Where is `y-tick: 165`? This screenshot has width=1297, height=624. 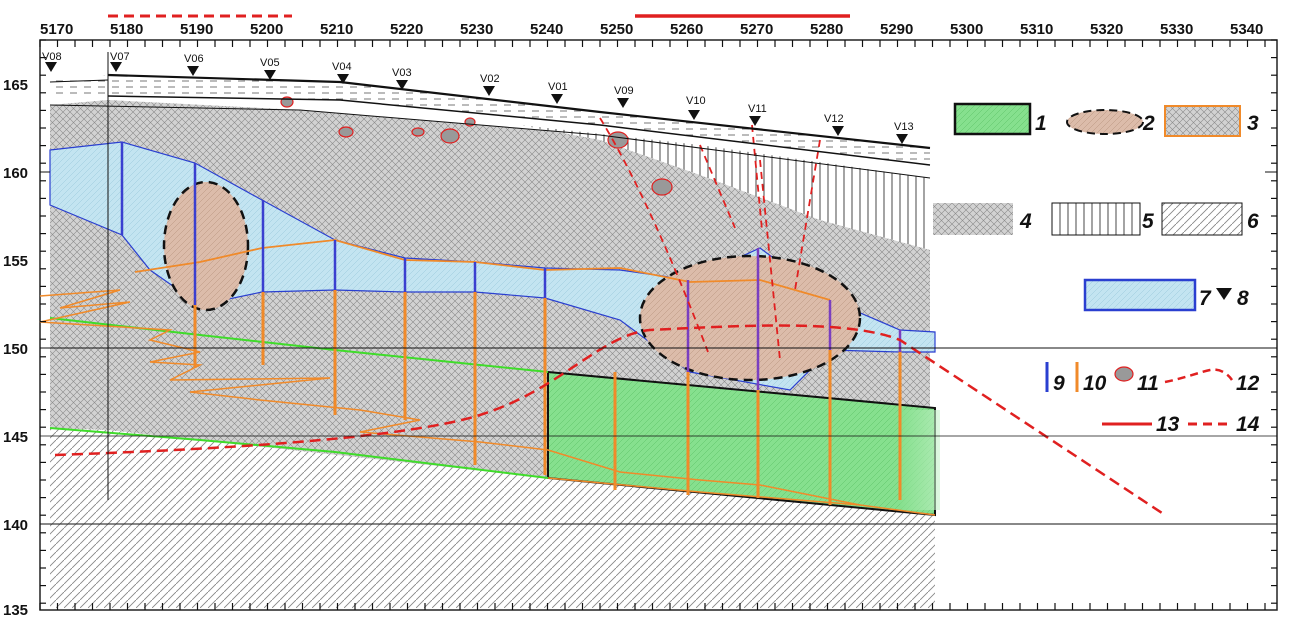 y-tick: 165 is located at coordinates (15, 85).